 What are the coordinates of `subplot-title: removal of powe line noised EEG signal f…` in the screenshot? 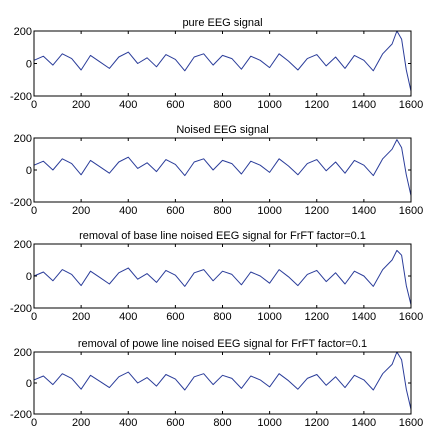 It's located at (222, 344).